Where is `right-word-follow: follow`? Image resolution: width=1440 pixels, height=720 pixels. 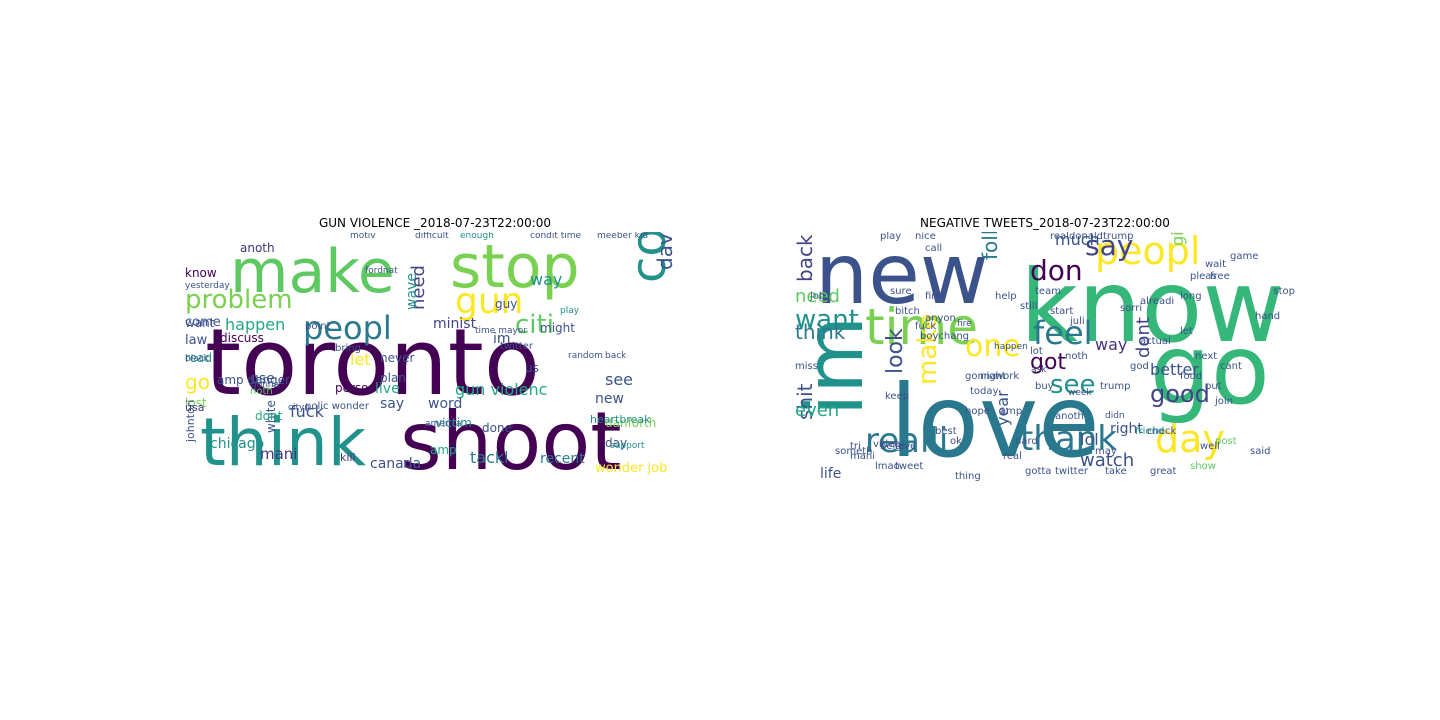
right-word-follow: follow is located at coordinates (990, 246).